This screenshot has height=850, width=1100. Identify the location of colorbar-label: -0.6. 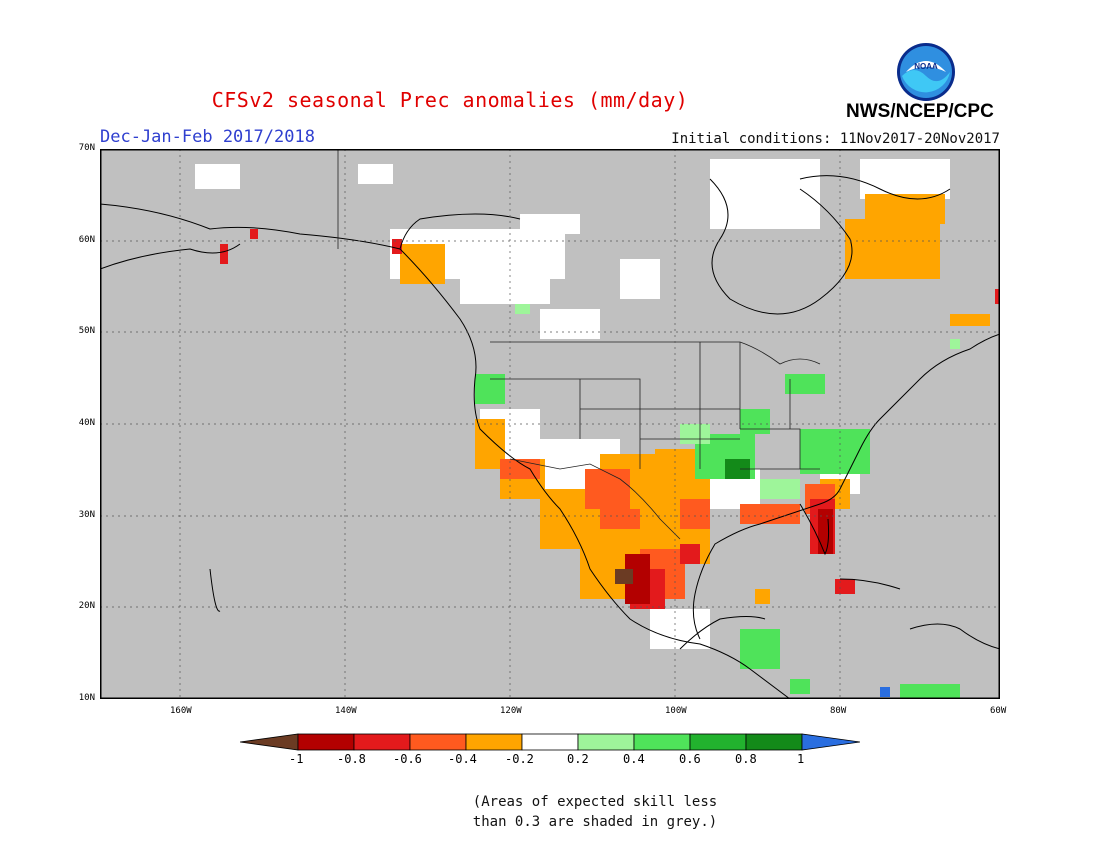
(407, 759).